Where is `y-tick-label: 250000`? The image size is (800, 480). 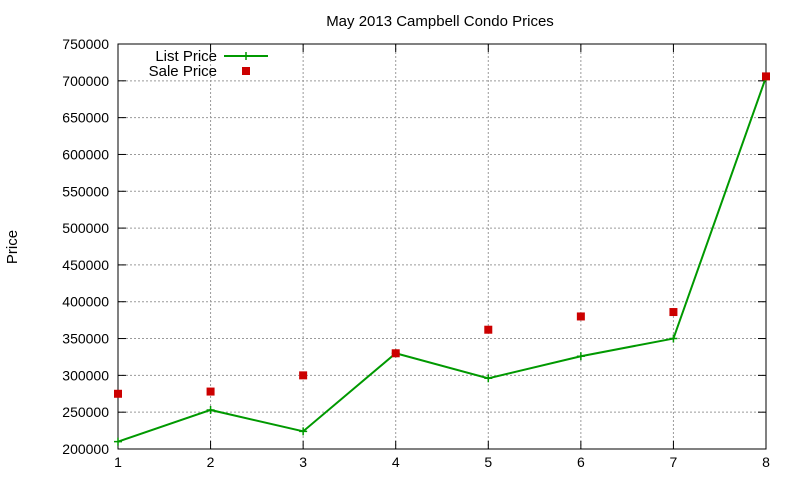 y-tick-label: 250000 is located at coordinates (85, 412).